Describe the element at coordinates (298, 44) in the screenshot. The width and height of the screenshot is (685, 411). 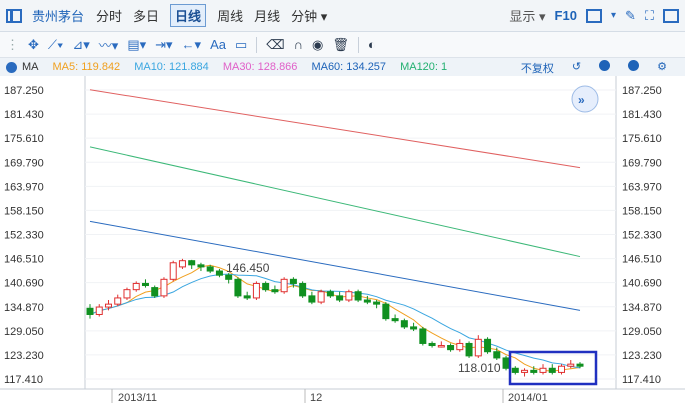
I see `magnet-icon: ∩` at that location.